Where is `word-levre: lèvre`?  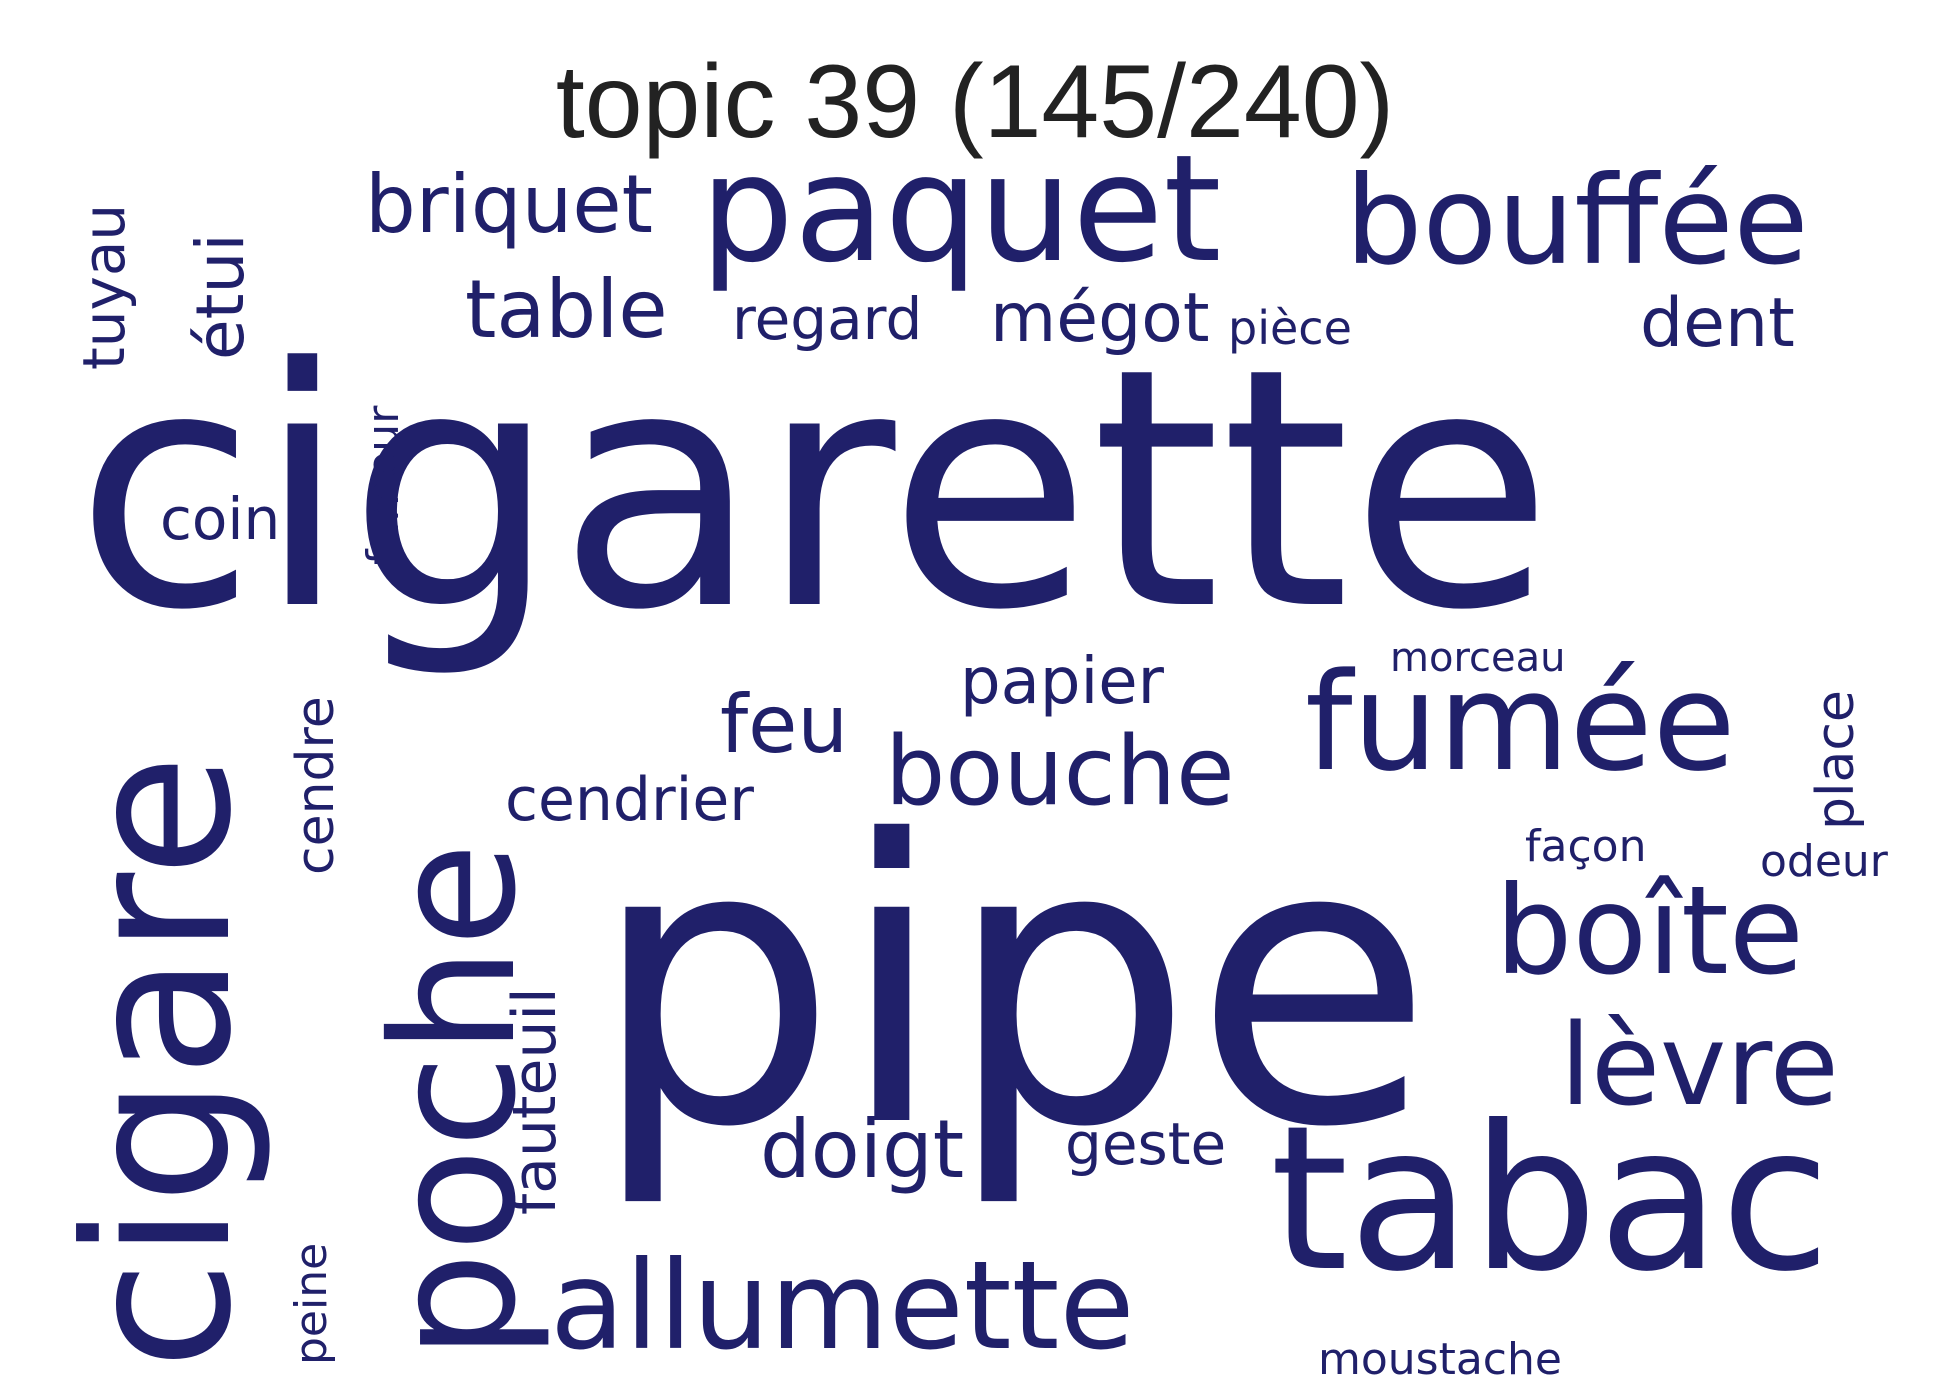 word-levre: lèvre is located at coordinates (1699, 1066).